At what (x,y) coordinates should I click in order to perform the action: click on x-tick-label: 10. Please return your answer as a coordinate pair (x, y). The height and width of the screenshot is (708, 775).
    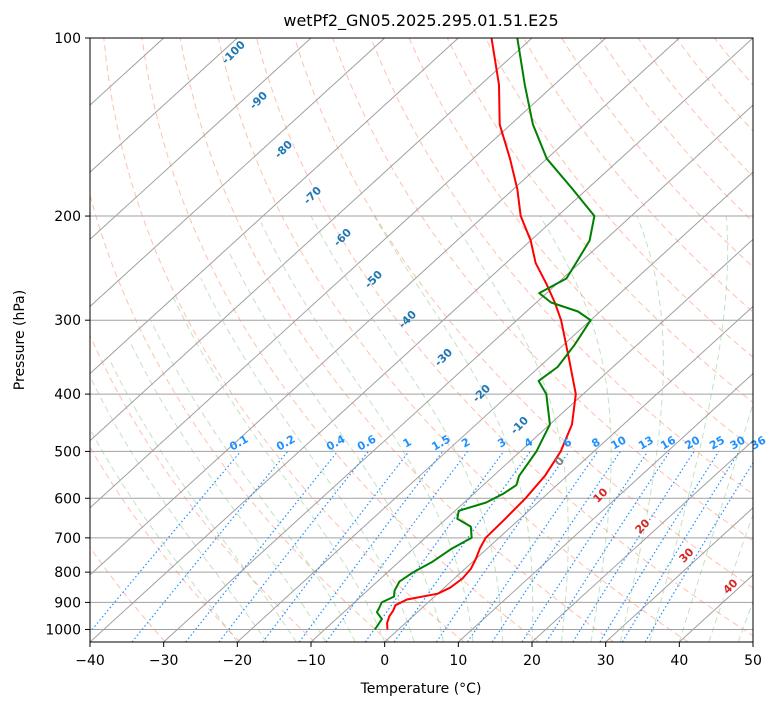
    Looking at the image, I should click on (458, 661).